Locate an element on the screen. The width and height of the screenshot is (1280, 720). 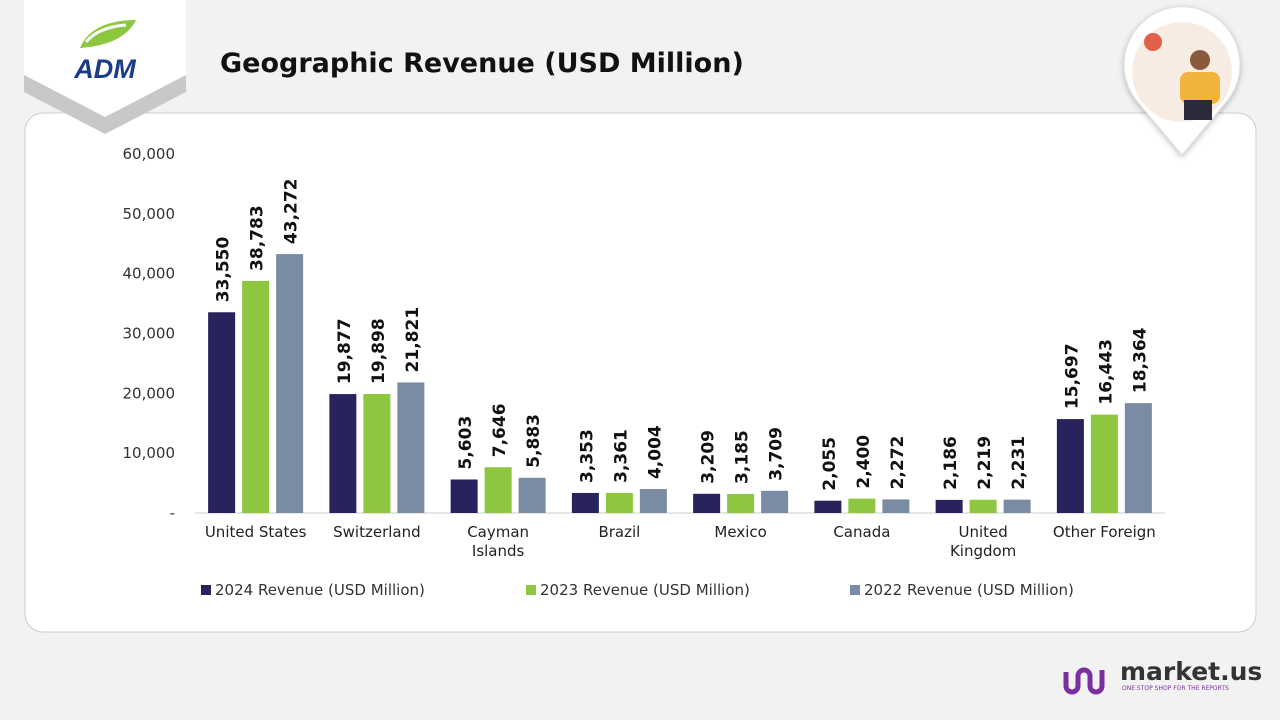
value-label: 18,364 is located at coordinates (1140, 360).